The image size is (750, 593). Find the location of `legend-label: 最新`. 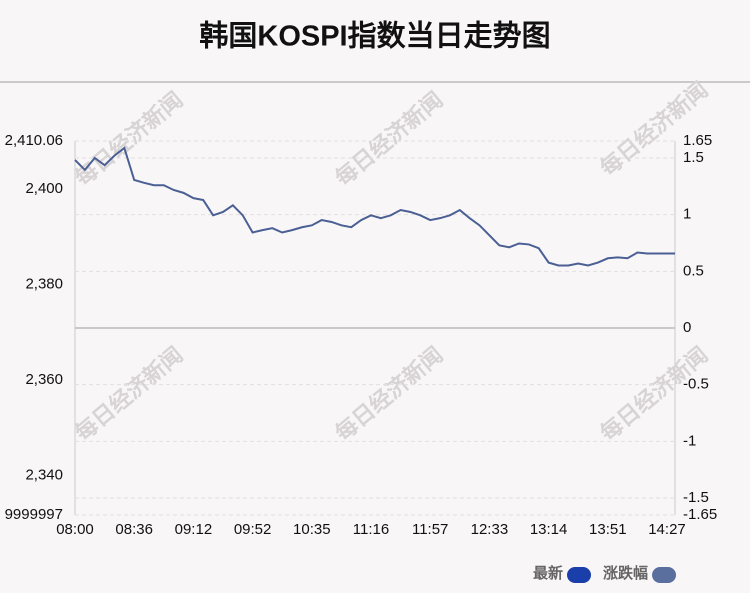

legend-label: 最新 is located at coordinates (548, 573).